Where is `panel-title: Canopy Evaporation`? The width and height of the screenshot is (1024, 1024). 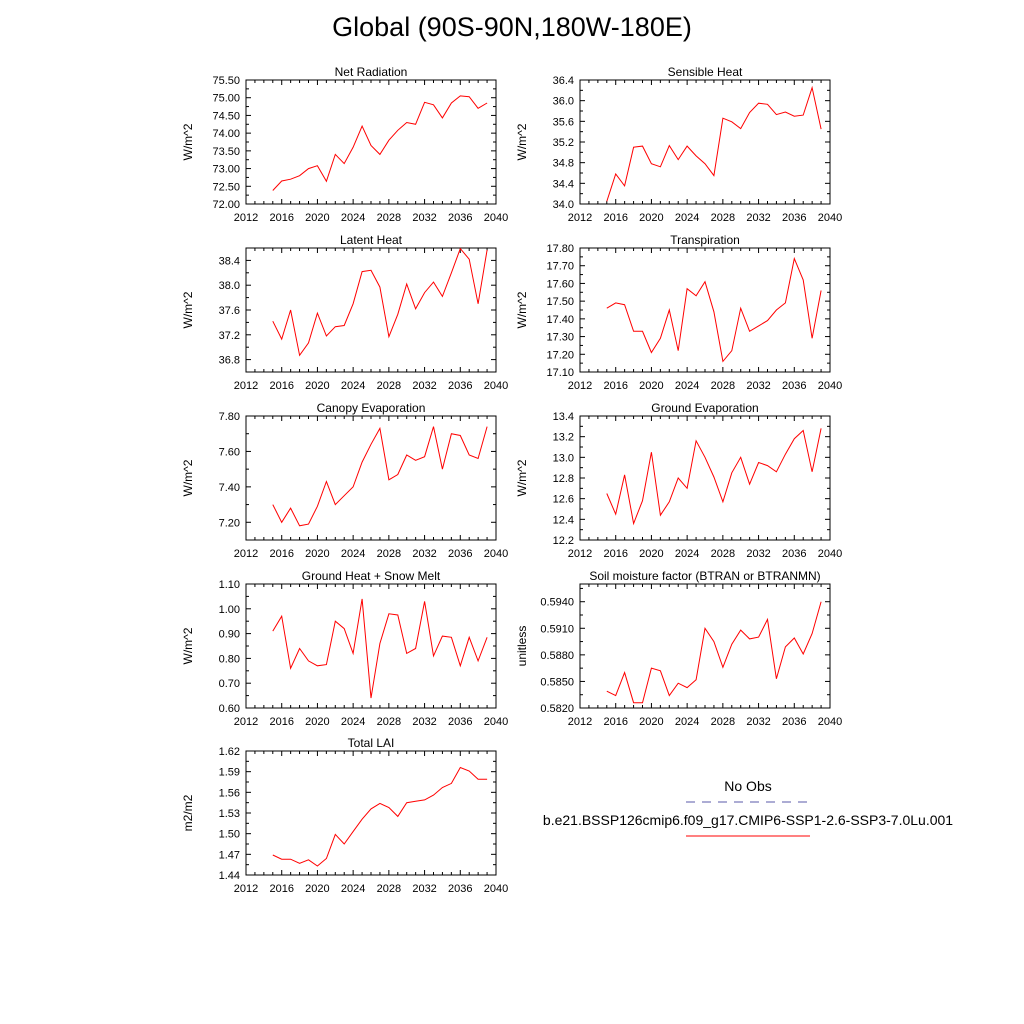 panel-title: Canopy Evaporation is located at coordinates (371, 408).